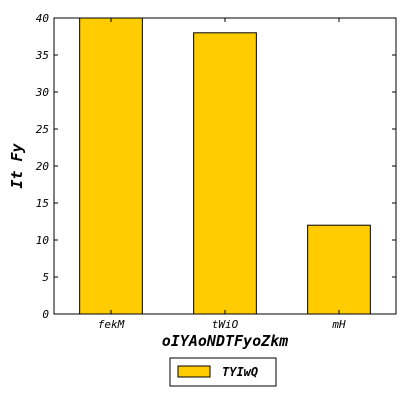  What do you see at coordinates (43, 166) in the screenshot?
I see `y-tick-label: 20` at bounding box center [43, 166].